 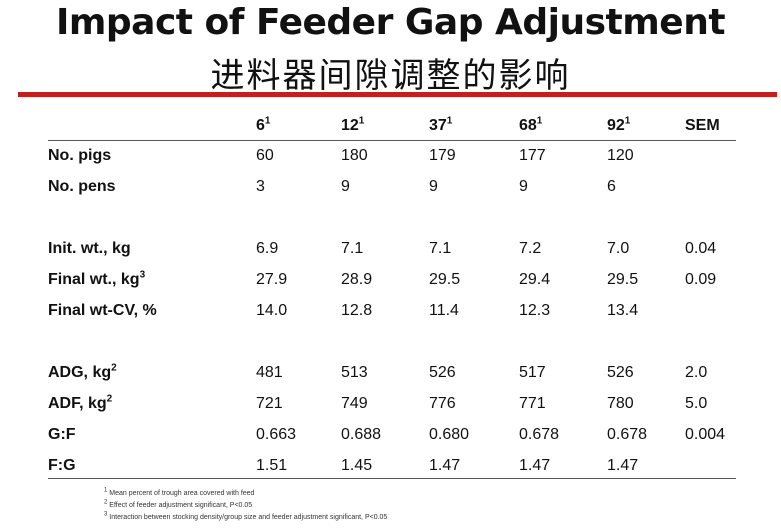 I want to click on table-cell: 29.4, so click(x=535, y=279).